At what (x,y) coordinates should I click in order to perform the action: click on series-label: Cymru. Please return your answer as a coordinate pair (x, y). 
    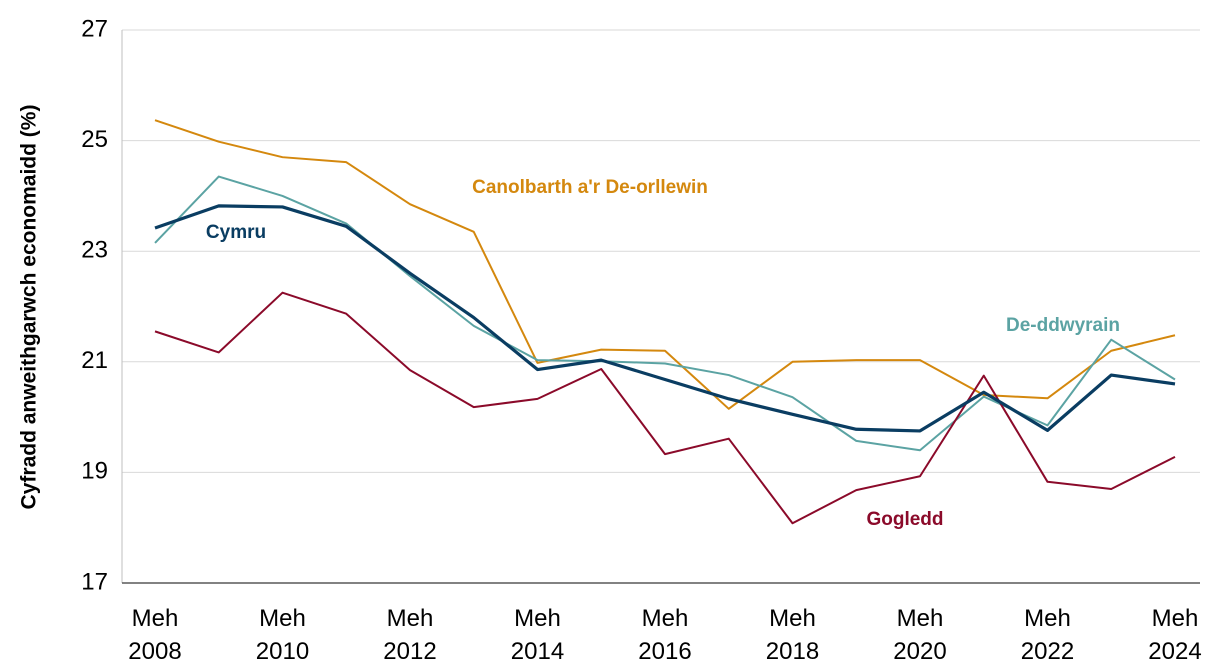
    Looking at the image, I should click on (236, 232).